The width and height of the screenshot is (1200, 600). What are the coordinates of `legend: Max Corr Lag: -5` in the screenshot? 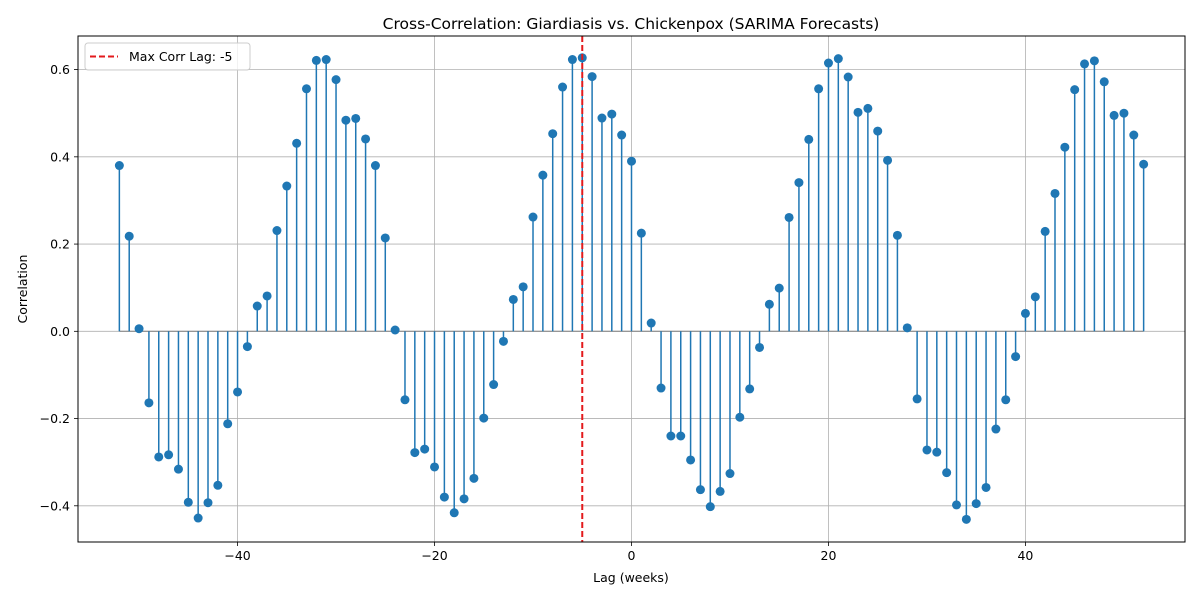 It's located at (167, 56).